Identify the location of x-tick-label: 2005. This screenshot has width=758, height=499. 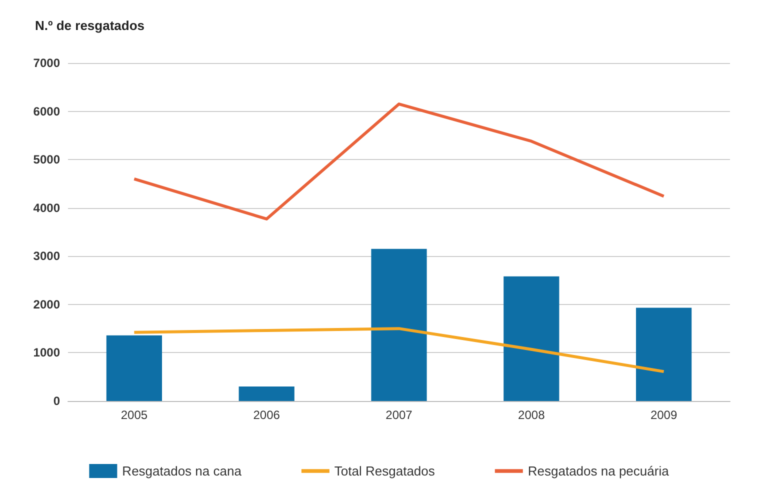
(134, 415).